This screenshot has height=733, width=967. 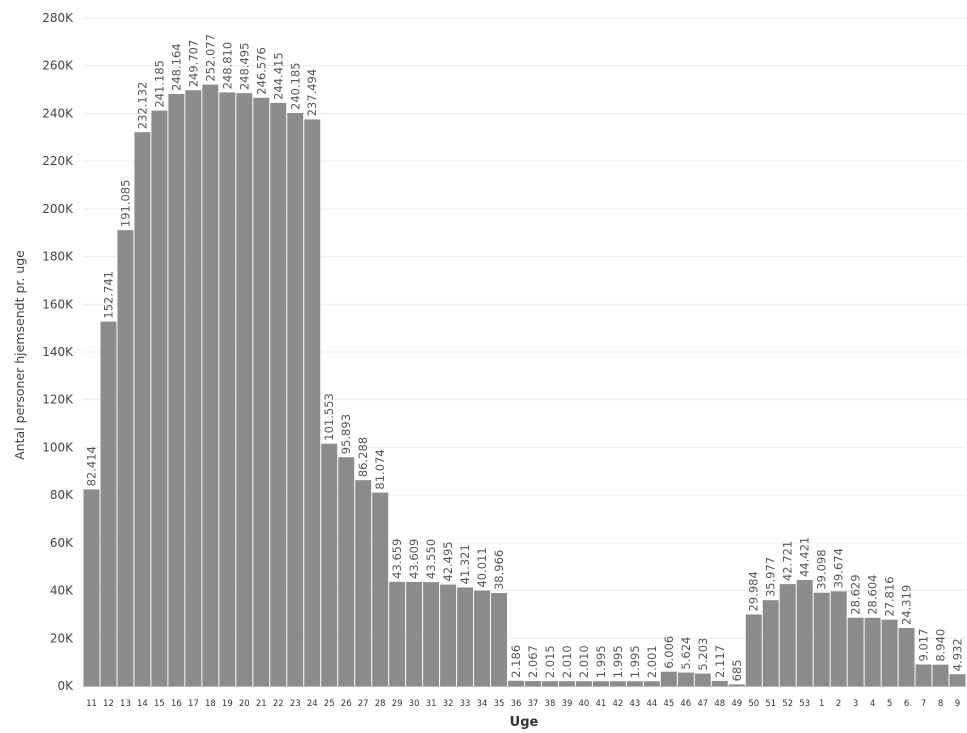 What do you see at coordinates (244, 704) in the screenshot?
I see `x-tick-label: 20` at bounding box center [244, 704].